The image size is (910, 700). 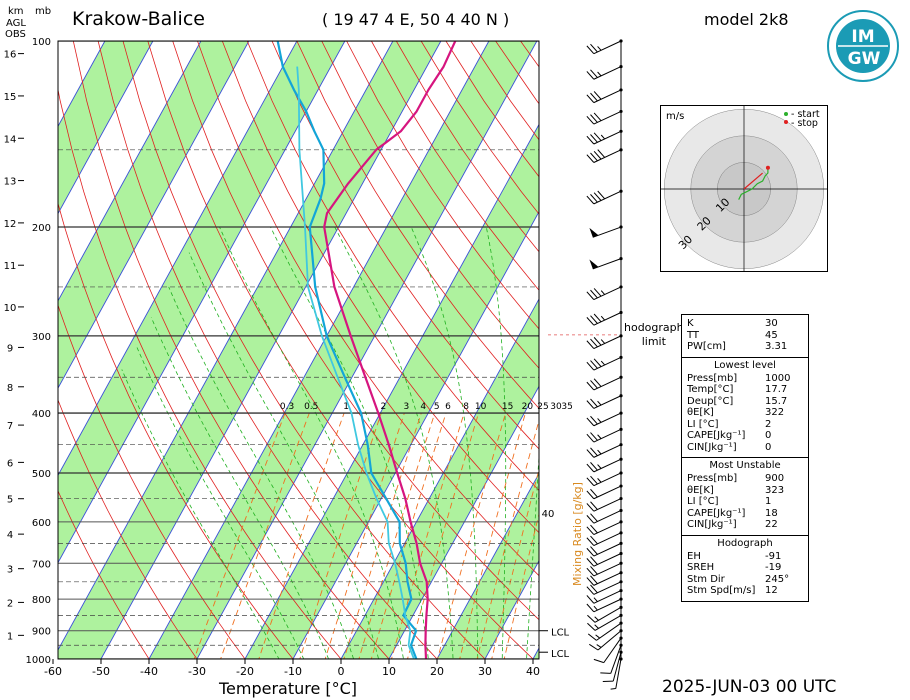 What do you see at coordinates (10, 97) in the screenshot?
I see `km-tick-label: 15` at bounding box center [10, 97].